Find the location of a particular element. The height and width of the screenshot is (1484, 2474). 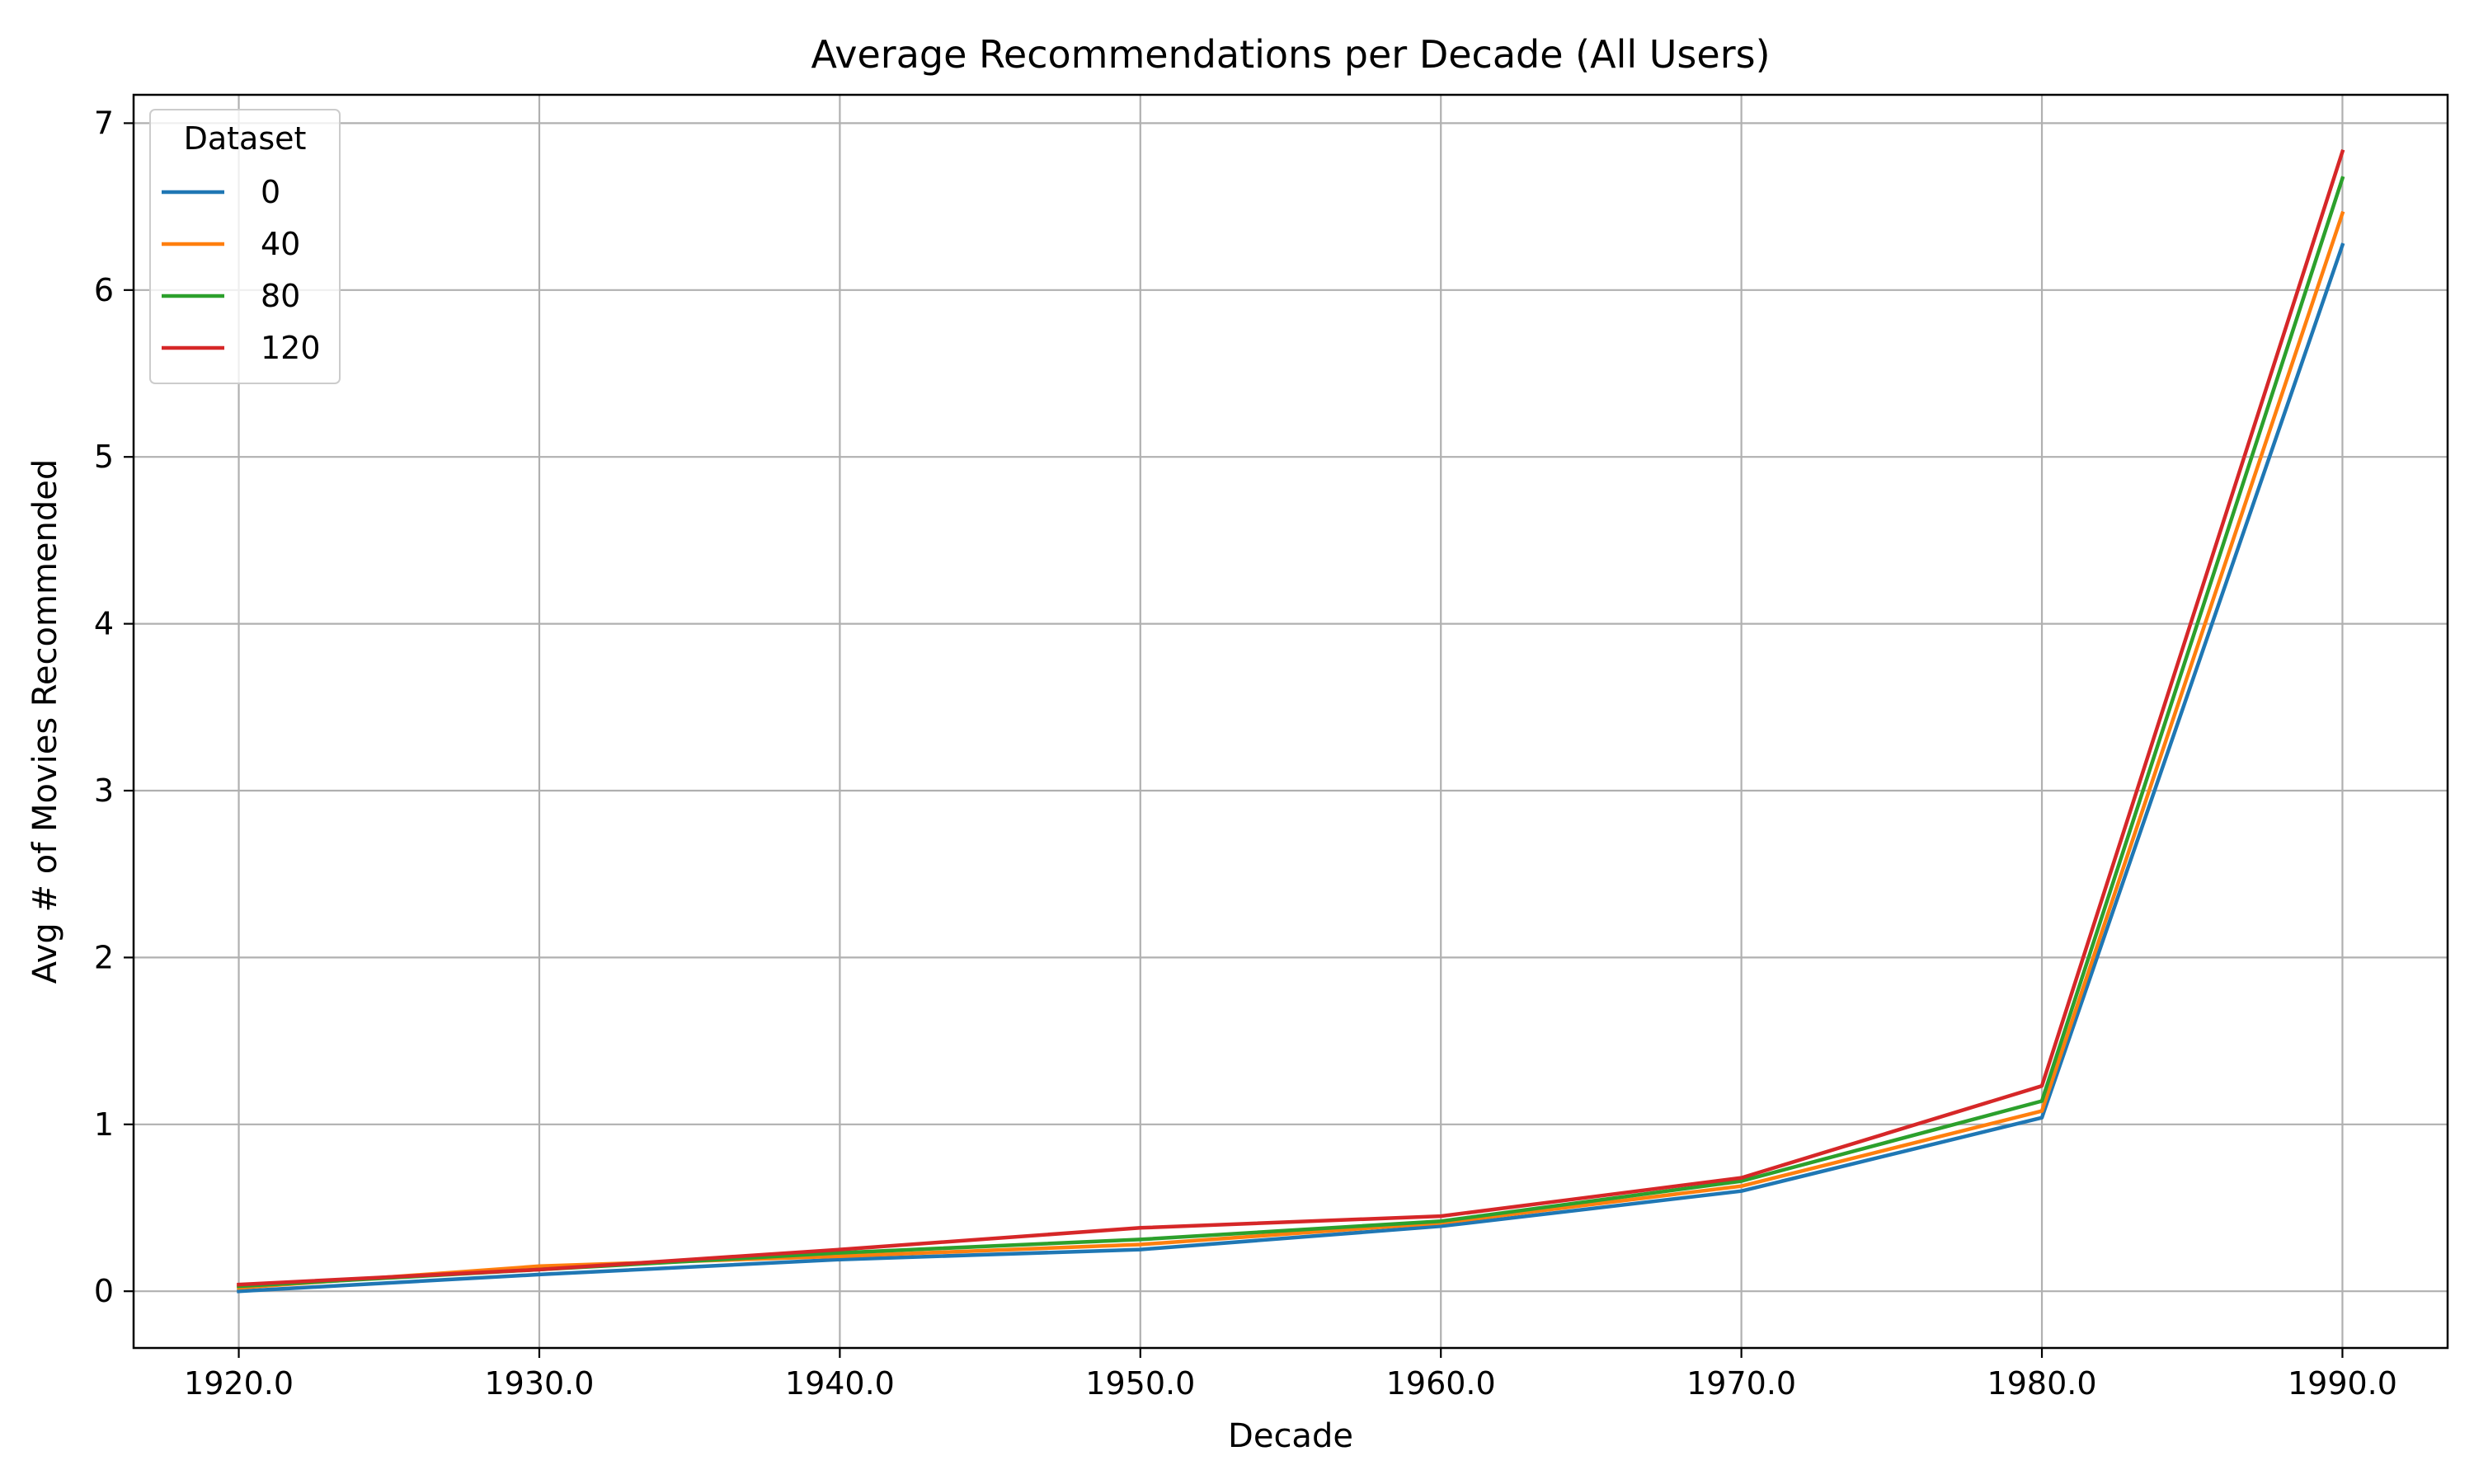

y-tick-label: 6 is located at coordinates (104, 290).